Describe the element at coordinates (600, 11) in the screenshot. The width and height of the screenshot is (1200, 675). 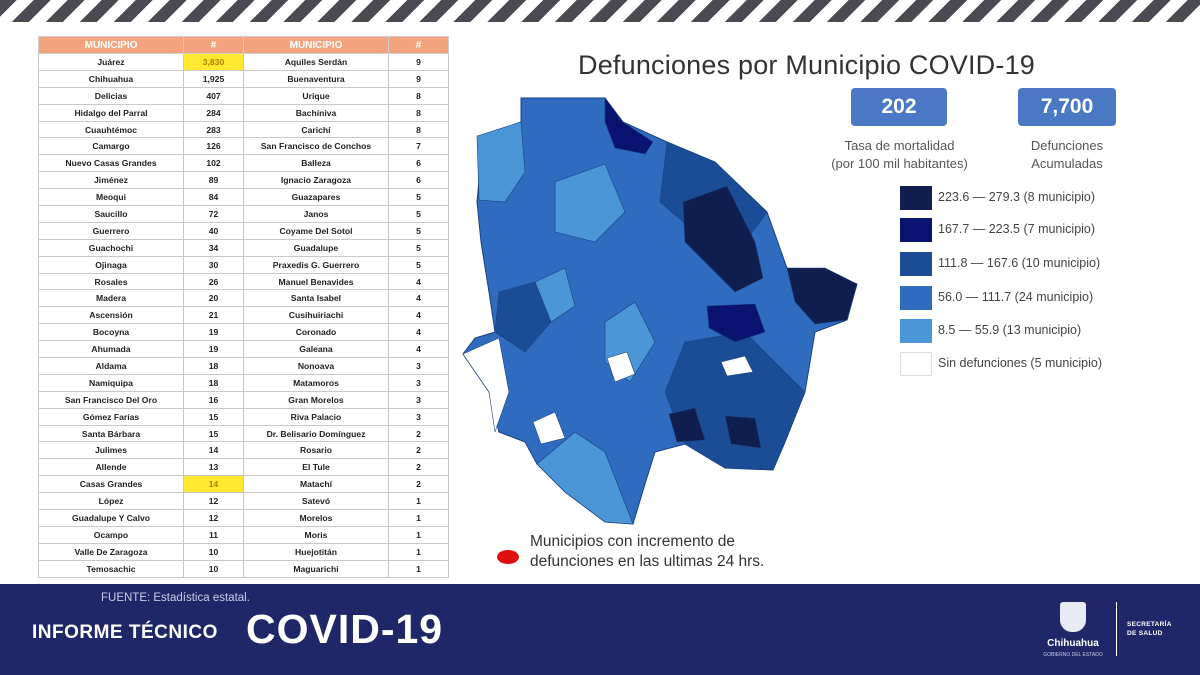
I see `decorative-stripe-bar` at that location.